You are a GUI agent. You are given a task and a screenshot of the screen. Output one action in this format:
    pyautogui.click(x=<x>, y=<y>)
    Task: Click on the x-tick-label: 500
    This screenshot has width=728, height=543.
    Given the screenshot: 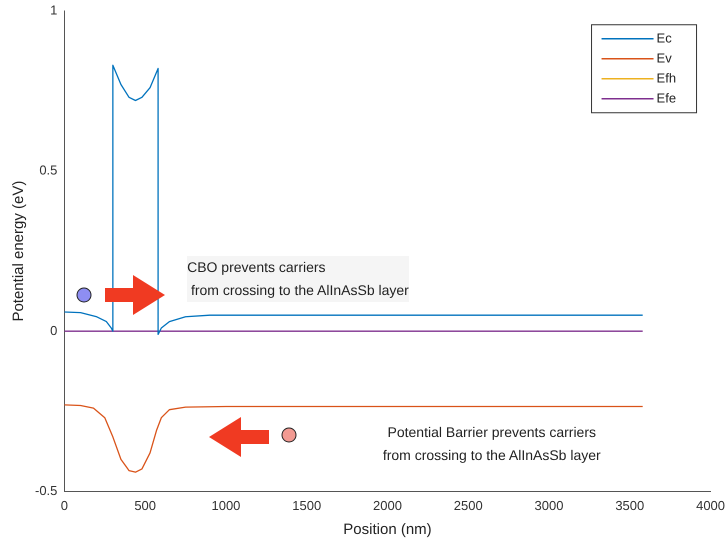 What is the action you would take?
    pyautogui.click(x=145, y=505)
    